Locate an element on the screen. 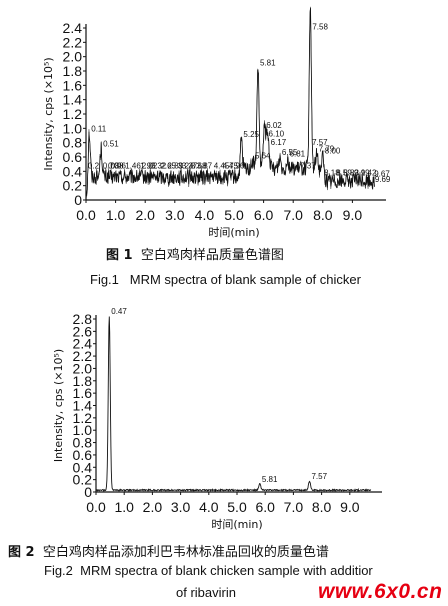  fig2-caption-en-line2: of ribavirin is located at coordinates (206, 592).